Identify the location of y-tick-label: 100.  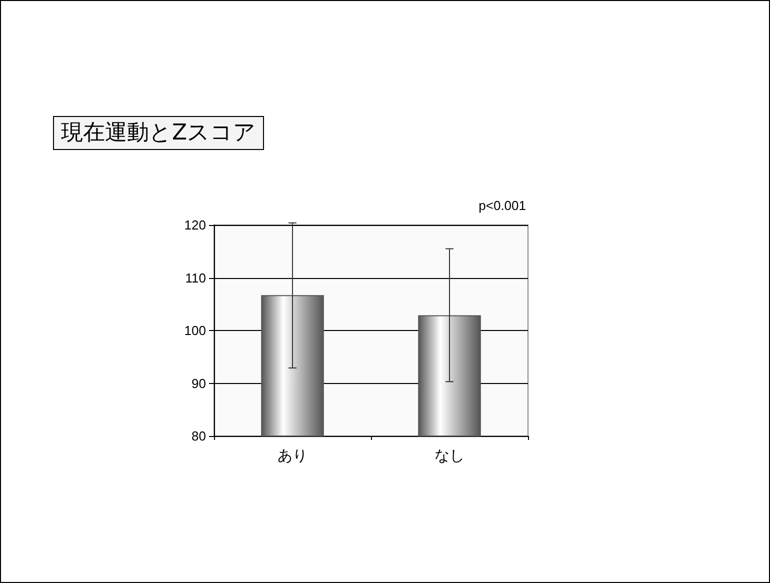
(195, 330).